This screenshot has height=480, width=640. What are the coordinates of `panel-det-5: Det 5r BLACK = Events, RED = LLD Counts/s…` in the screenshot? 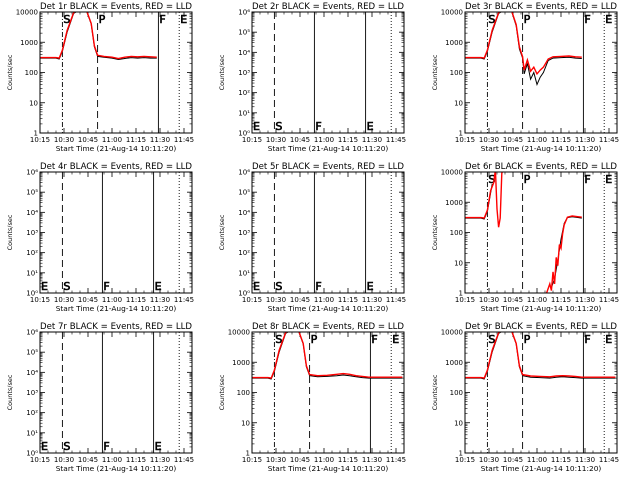 It's located at (312, 237).